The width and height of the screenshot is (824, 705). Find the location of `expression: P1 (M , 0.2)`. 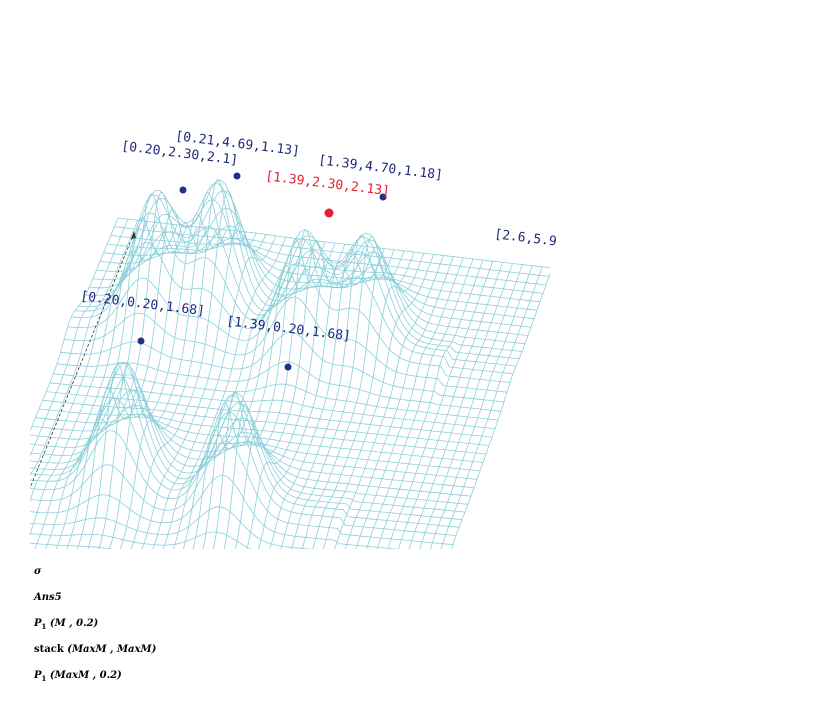

expression: P1 (M , 0.2) is located at coordinates (66, 624).